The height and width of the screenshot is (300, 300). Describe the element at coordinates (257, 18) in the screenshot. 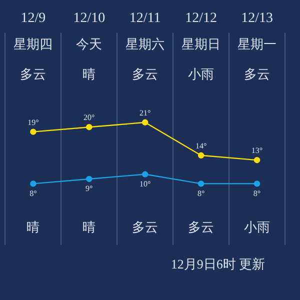

I see `x-tick-label: 12/13` at that location.